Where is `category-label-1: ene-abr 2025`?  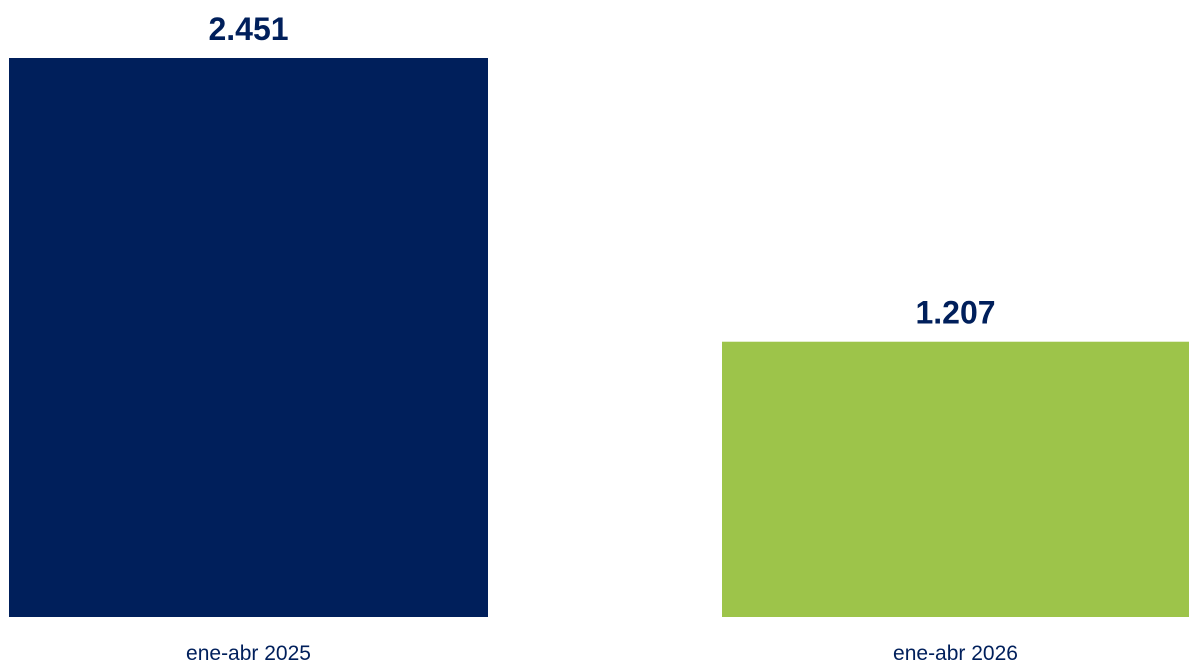
category-label-1: ene-abr 2025 is located at coordinates (248, 651).